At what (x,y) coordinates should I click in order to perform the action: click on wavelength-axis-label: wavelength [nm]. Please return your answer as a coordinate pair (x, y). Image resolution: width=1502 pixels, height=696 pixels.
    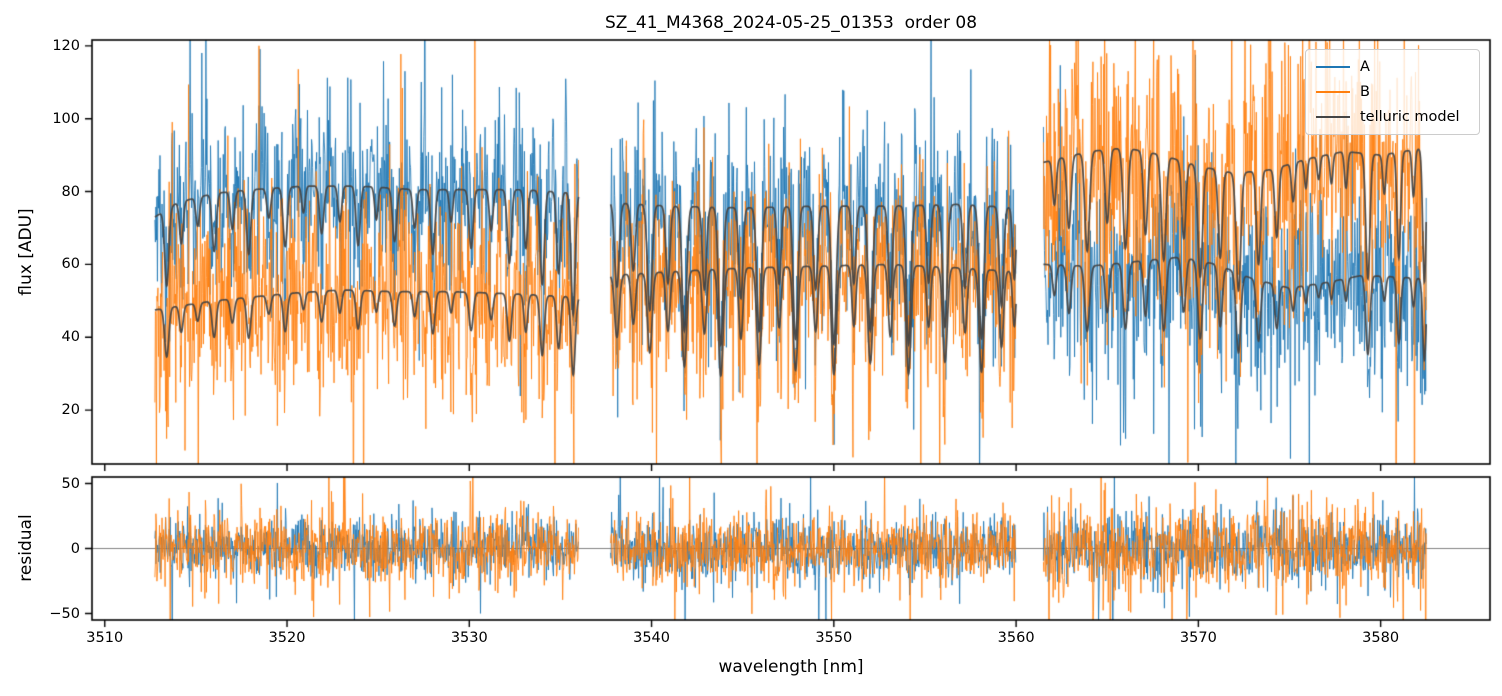
    Looking at the image, I should click on (791, 667).